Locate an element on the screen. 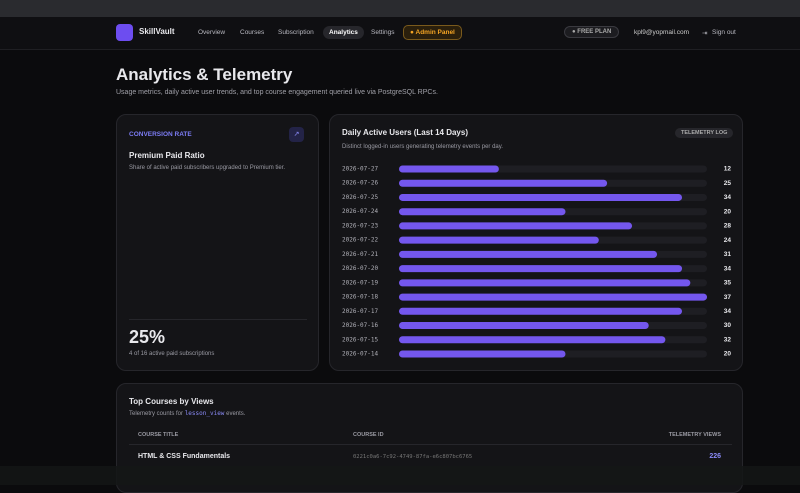 This screenshot has height=493, width=800. admin-button: ● Admin Panel is located at coordinates (432, 32).